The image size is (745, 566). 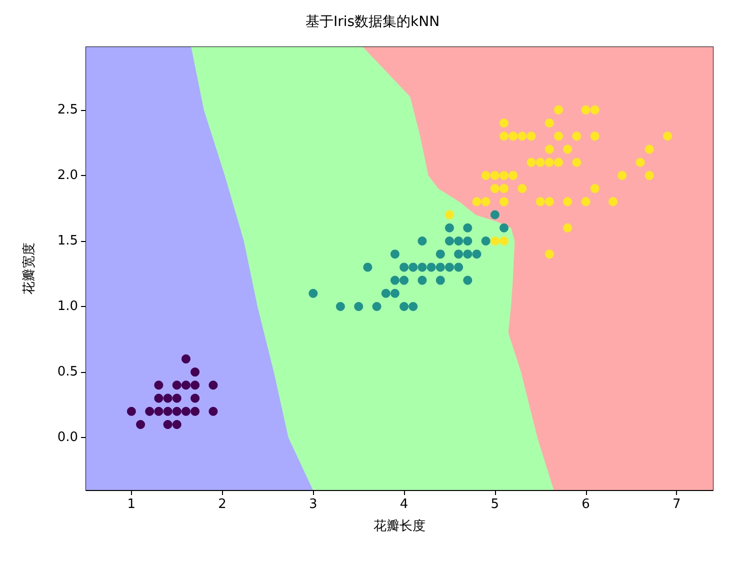 I want to click on y-tick-label: 0.0, so click(x=67, y=438).